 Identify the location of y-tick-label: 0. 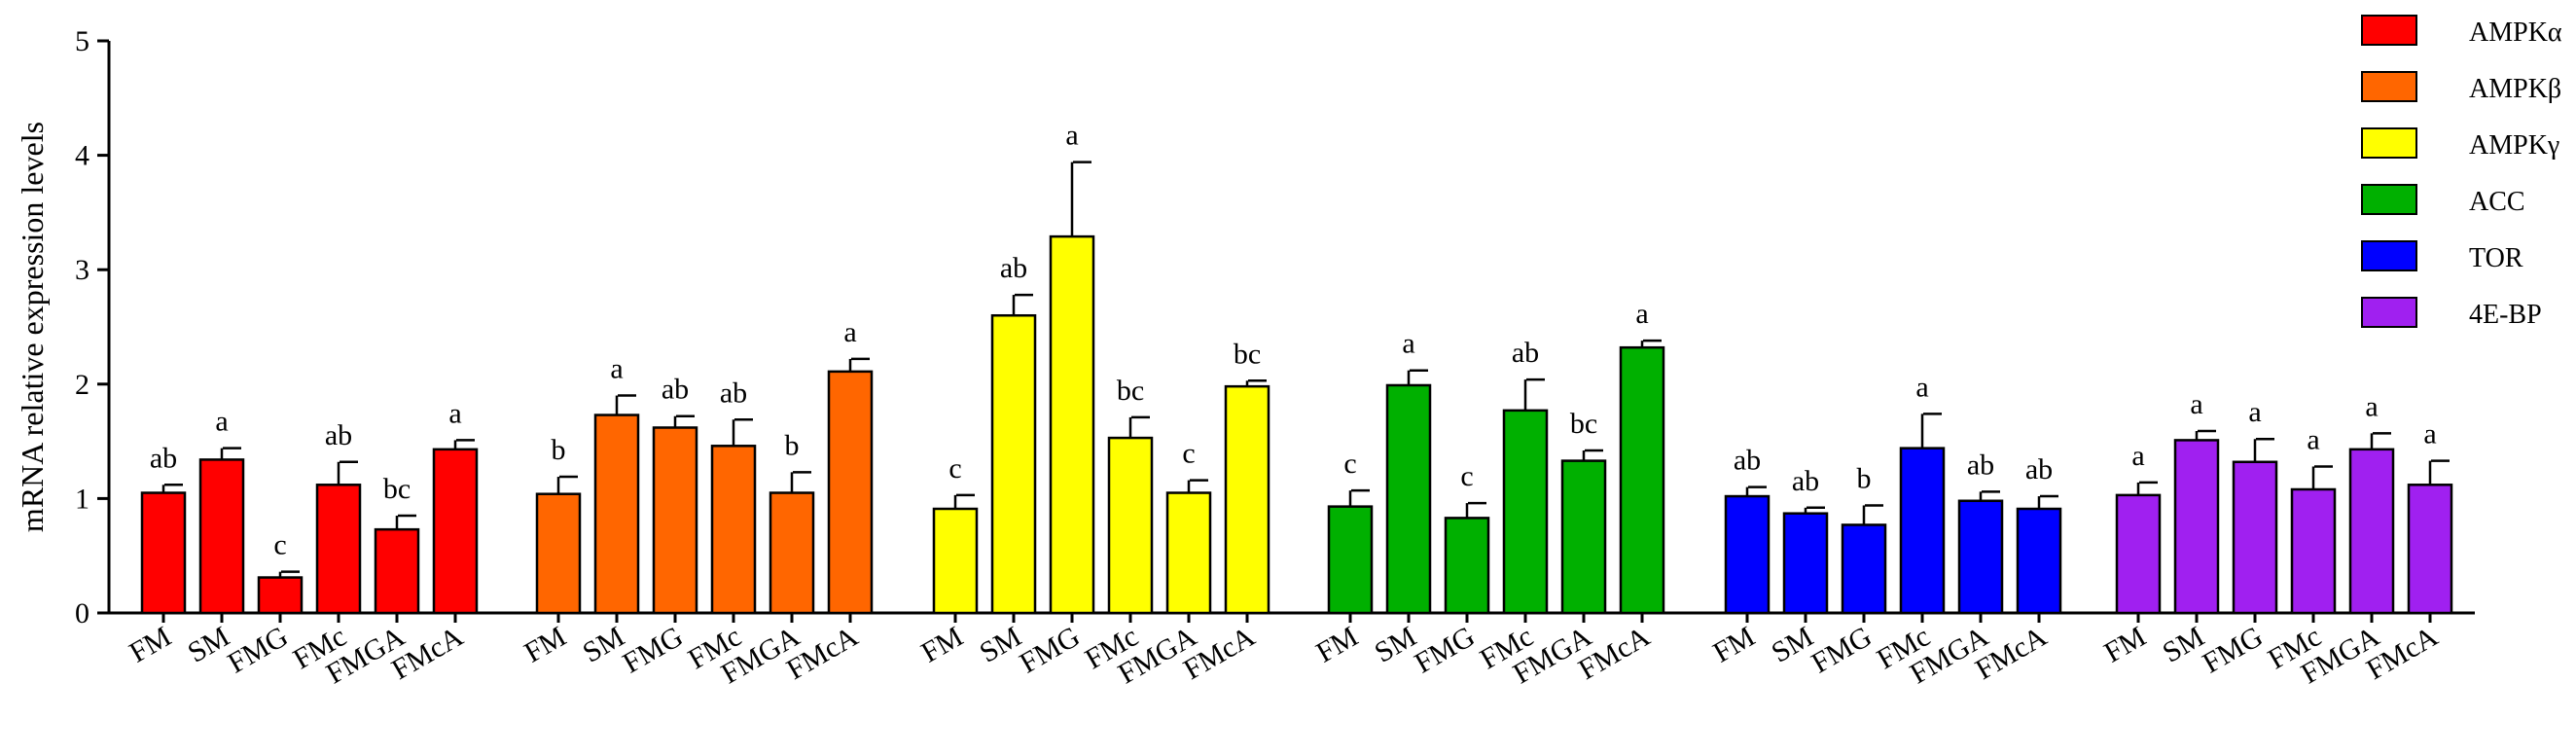
(82, 613).